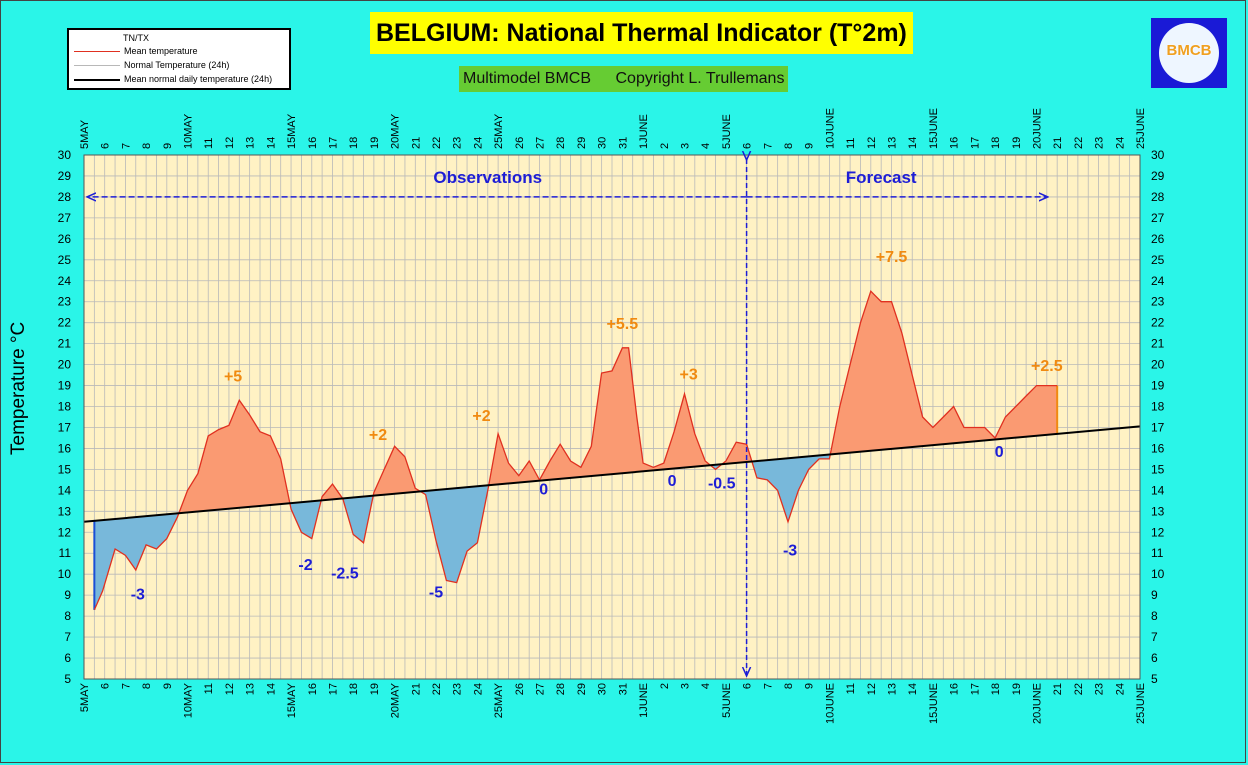  Describe the element at coordinates (1037, 703) in the screenshot. I see `x-tick-label-bottom: 20JUNE` at that location.